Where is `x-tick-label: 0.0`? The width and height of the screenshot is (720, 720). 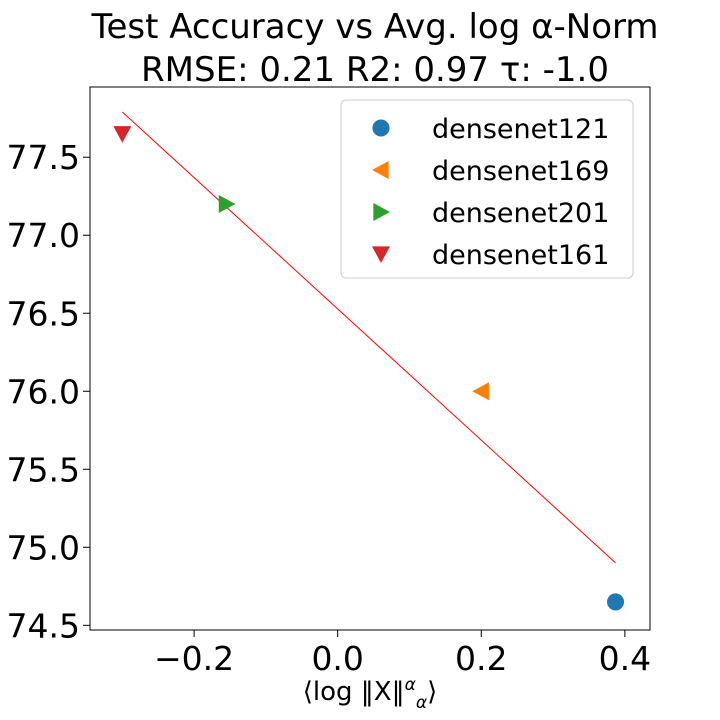
x-tick-label: 0.0 is located at coordinates (337, 658).